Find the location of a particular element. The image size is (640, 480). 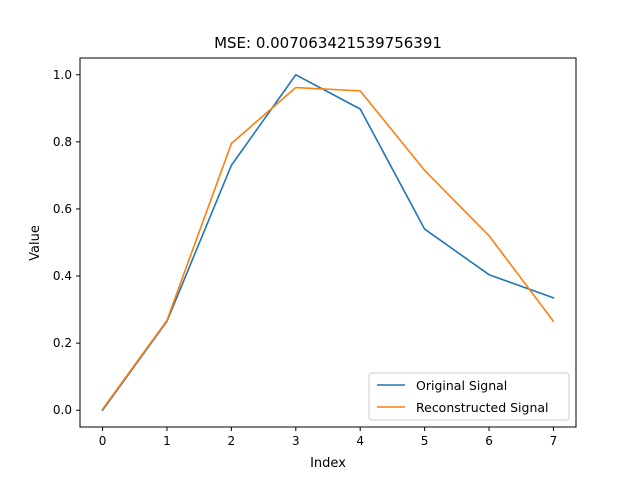

x-tick-label: 5 is located at coordinates (425, 441).